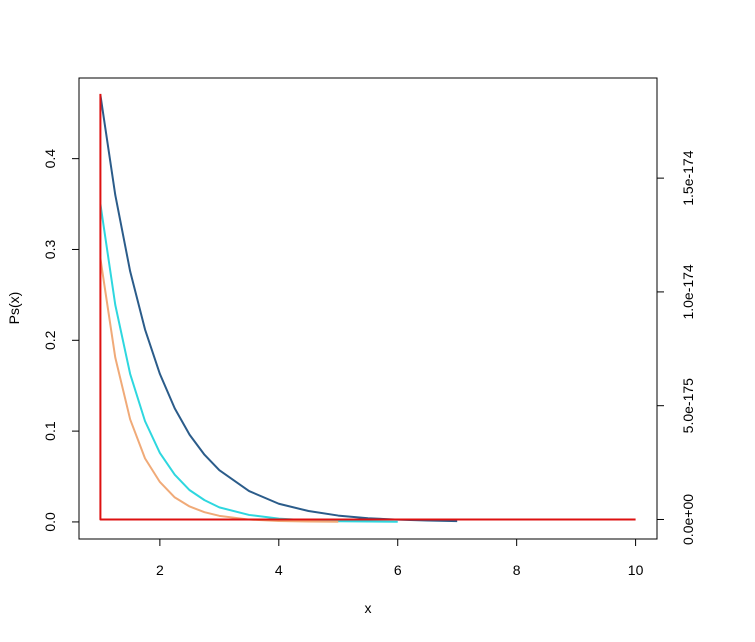 The width and height of the screenshot is (755, 642). What do you see at coordinates (398, 570) in the screenshot?
I see `x-tick-label: 6` at bounding box center [398, 570].